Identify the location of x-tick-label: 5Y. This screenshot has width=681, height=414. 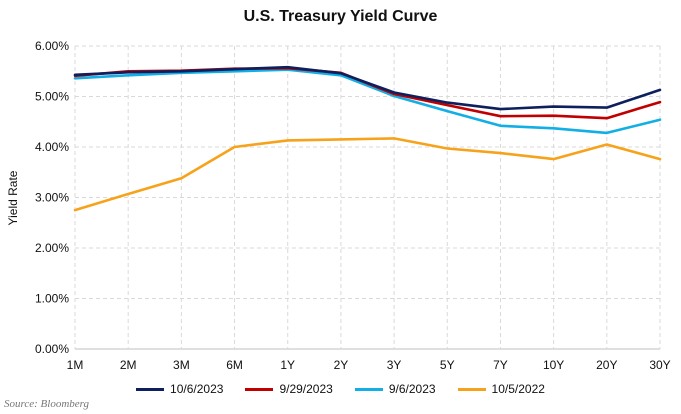
(447, 365).